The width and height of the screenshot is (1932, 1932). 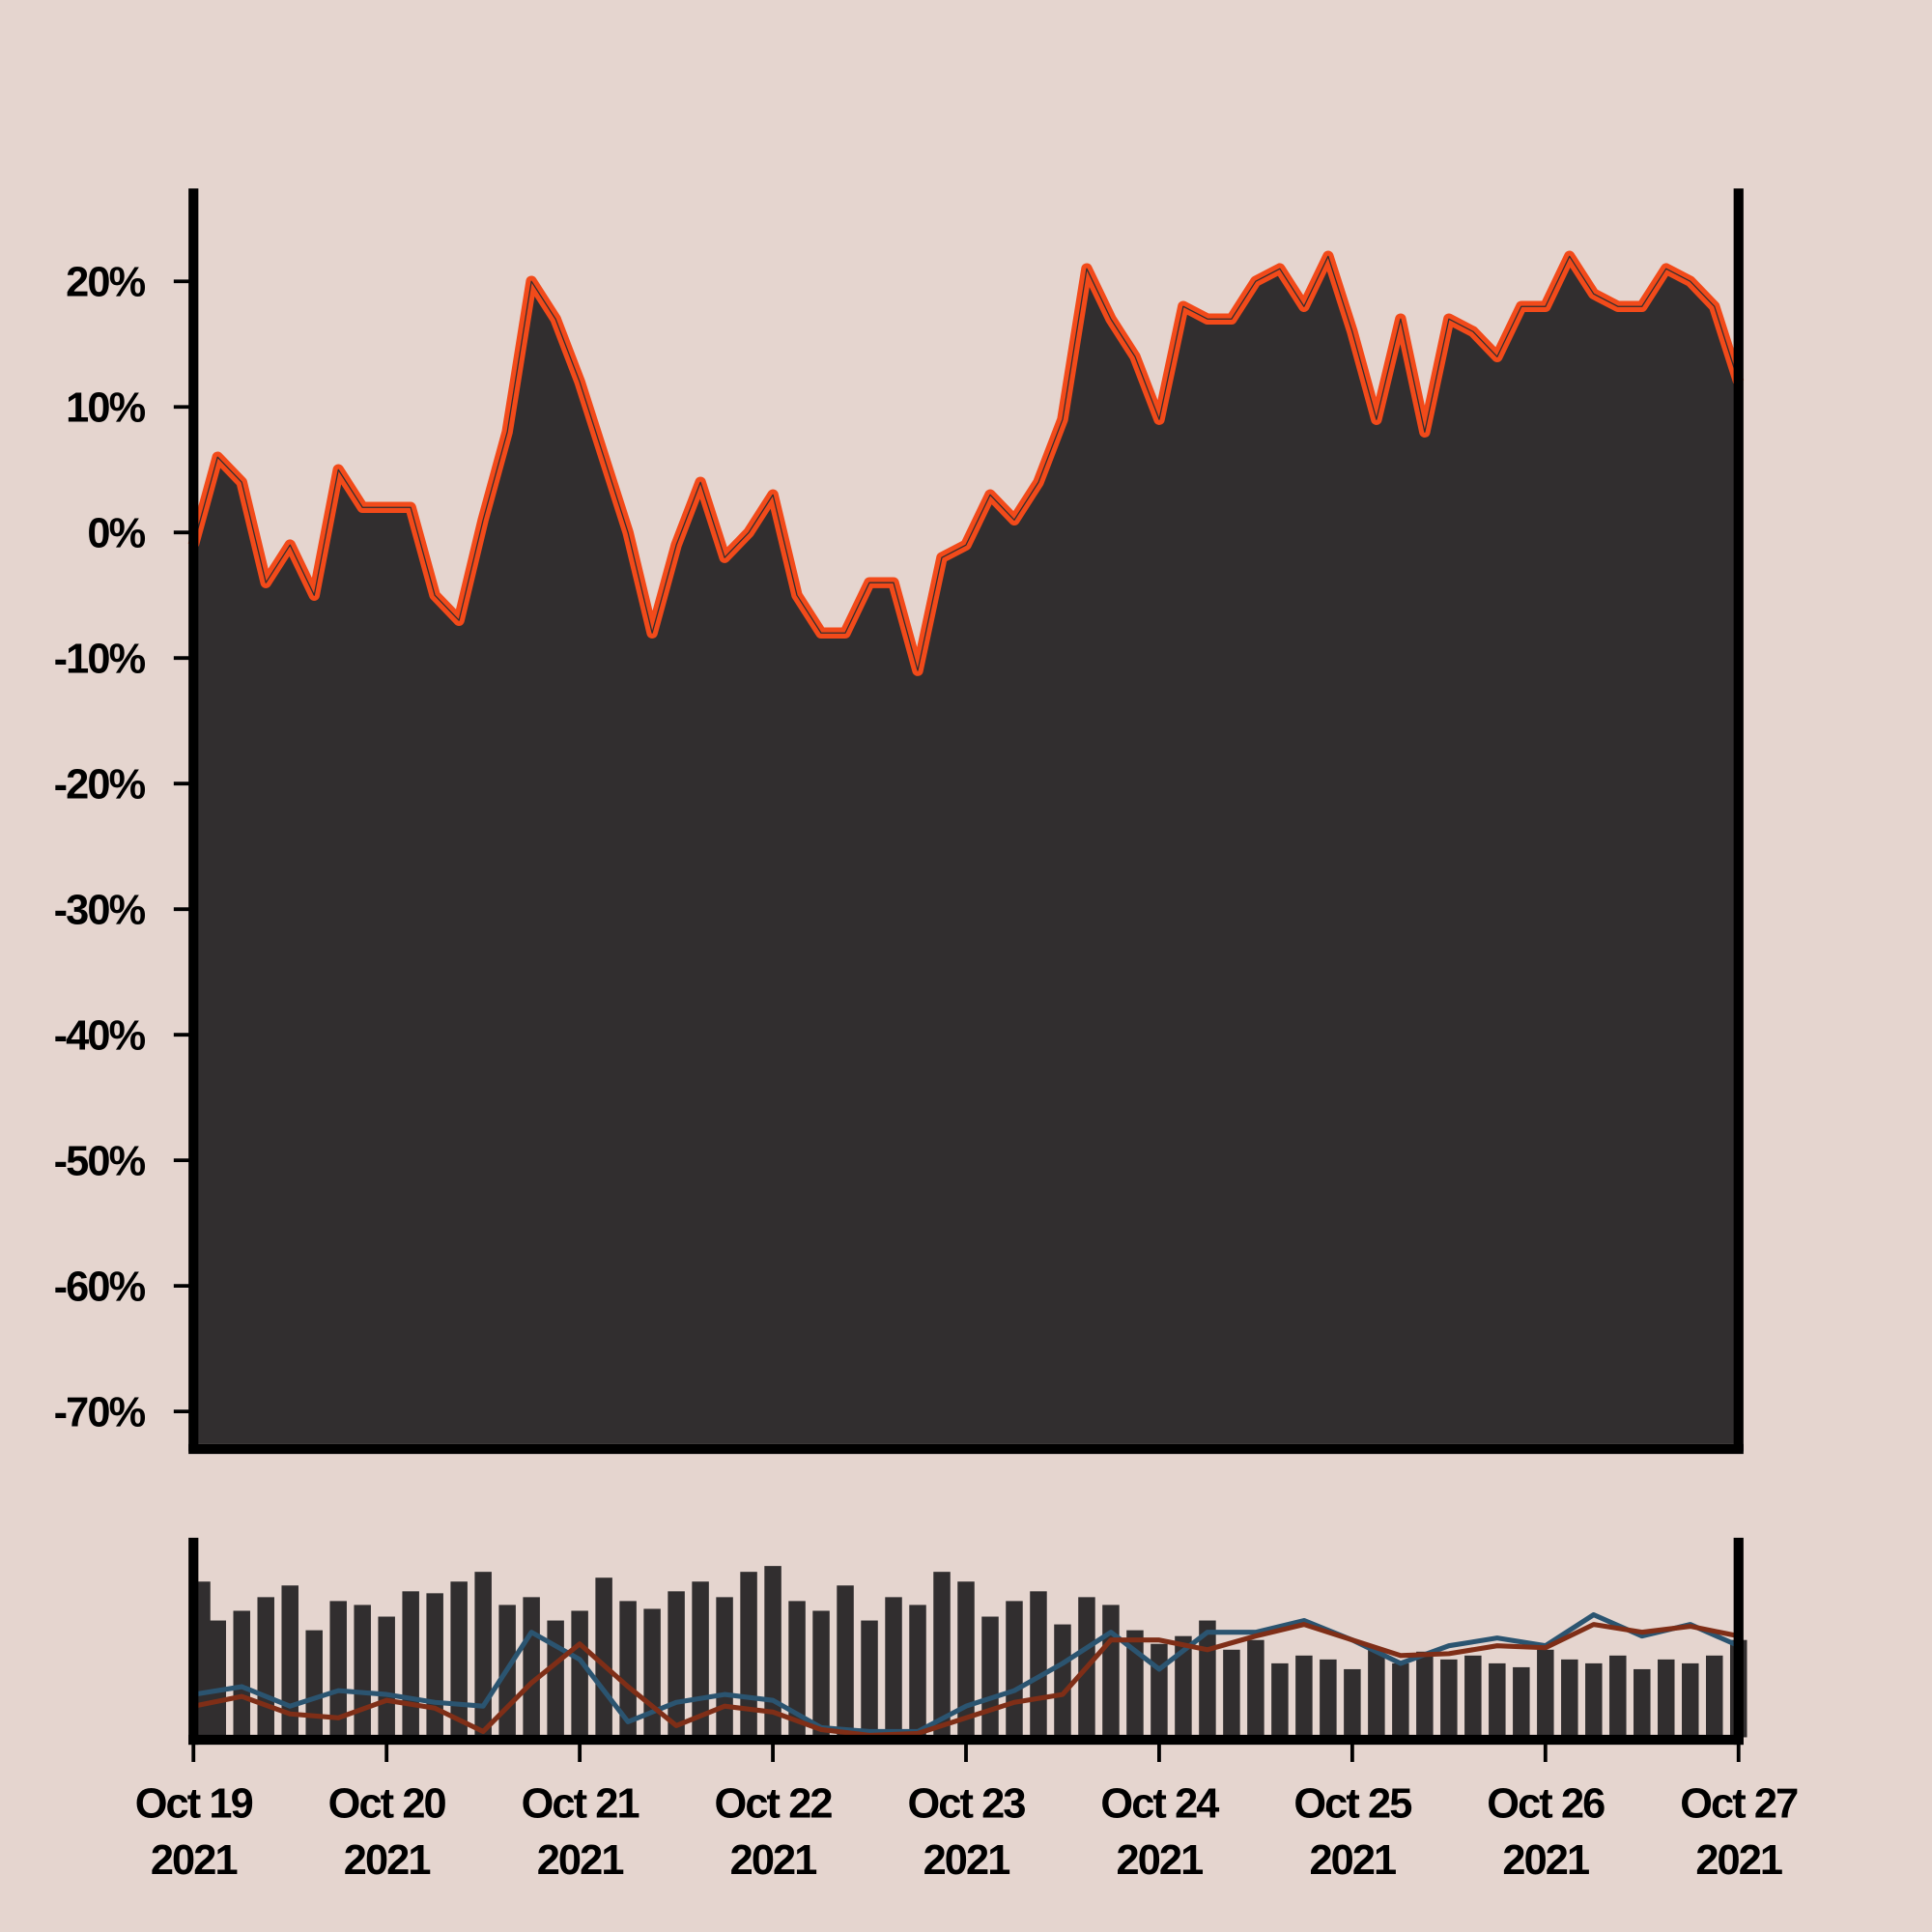 What do you see at coordinates (1159, 1832) in the screenshot?
I see `x-tick-label: Oct 24 2021` at bounding box center [1159, 1832].